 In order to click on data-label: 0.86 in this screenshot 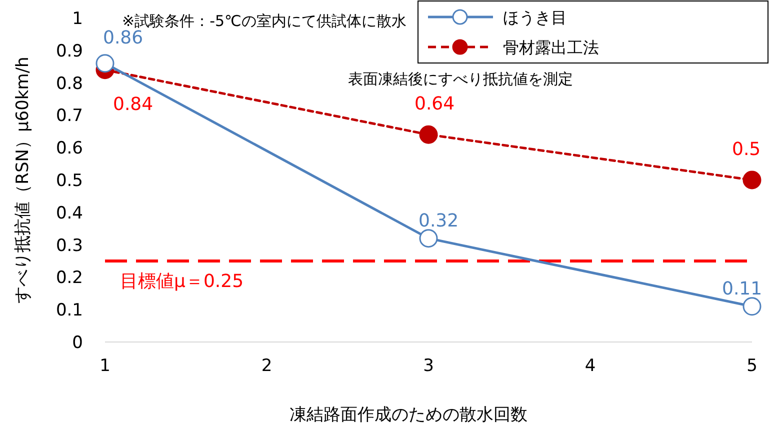, I will do `click(123, 37)`.